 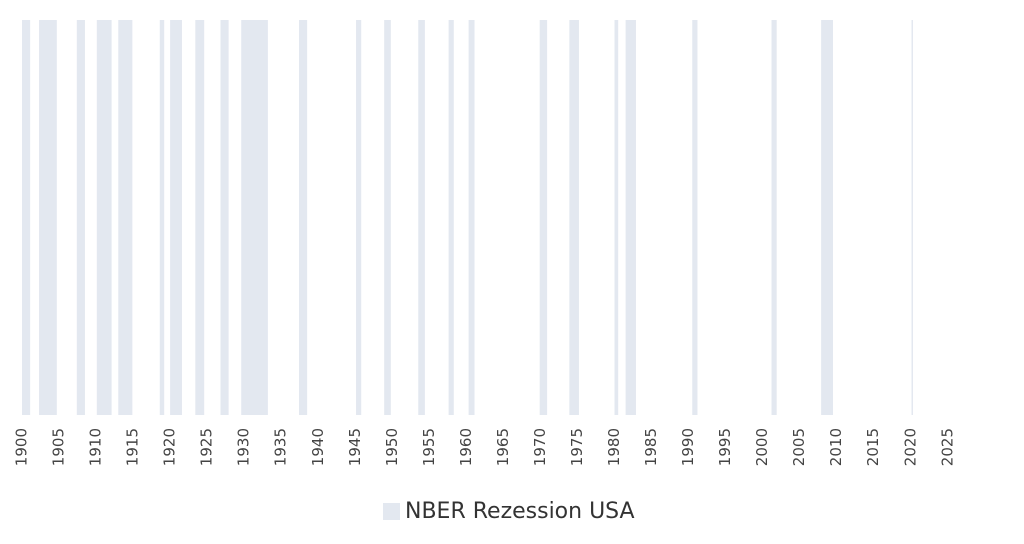 I want to click on x-tick-label: 1945, so click(x=355, y=447).